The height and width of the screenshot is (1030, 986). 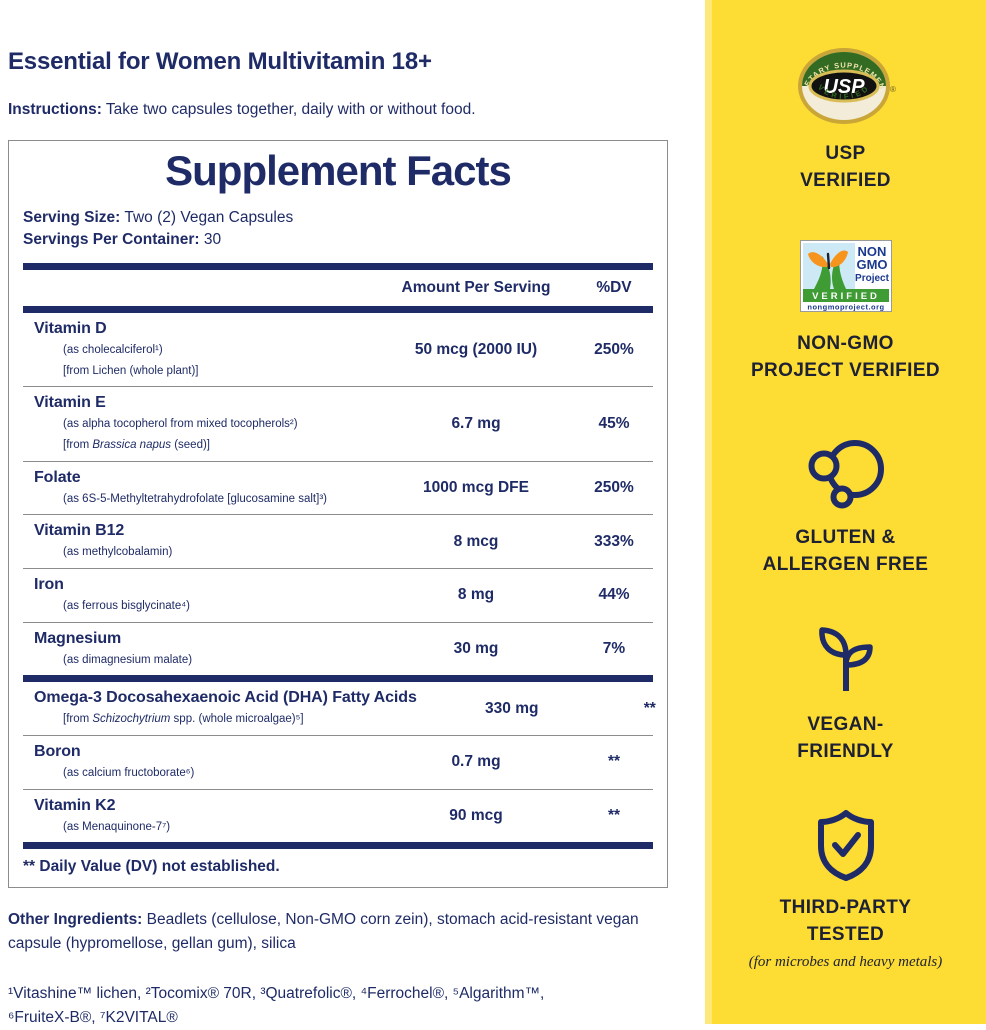 What do you see at coordinates (845, 962) in the screenshot?
I see `tested-note: (for microbes and heavy metals)` at bounding box center [845, 962].